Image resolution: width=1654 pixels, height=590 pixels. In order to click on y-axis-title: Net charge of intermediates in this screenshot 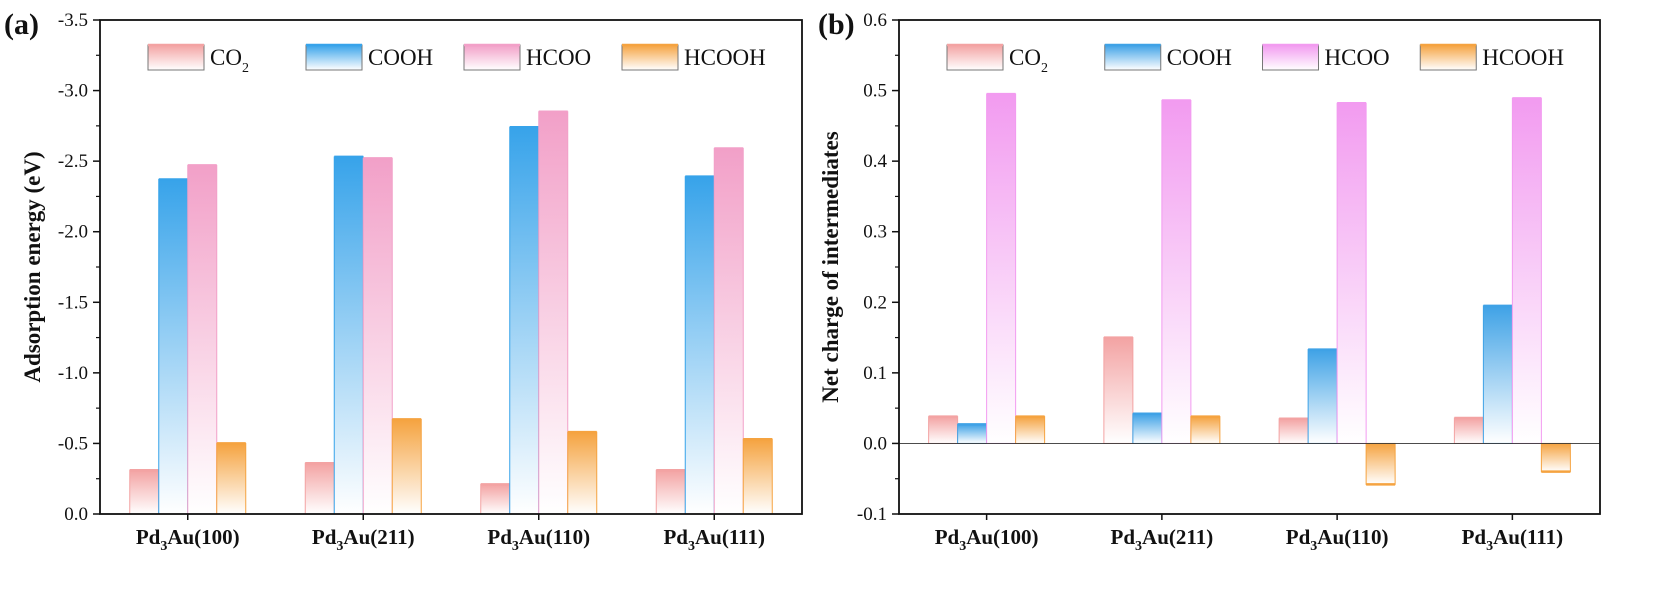, I will do `click(830, 266)`.